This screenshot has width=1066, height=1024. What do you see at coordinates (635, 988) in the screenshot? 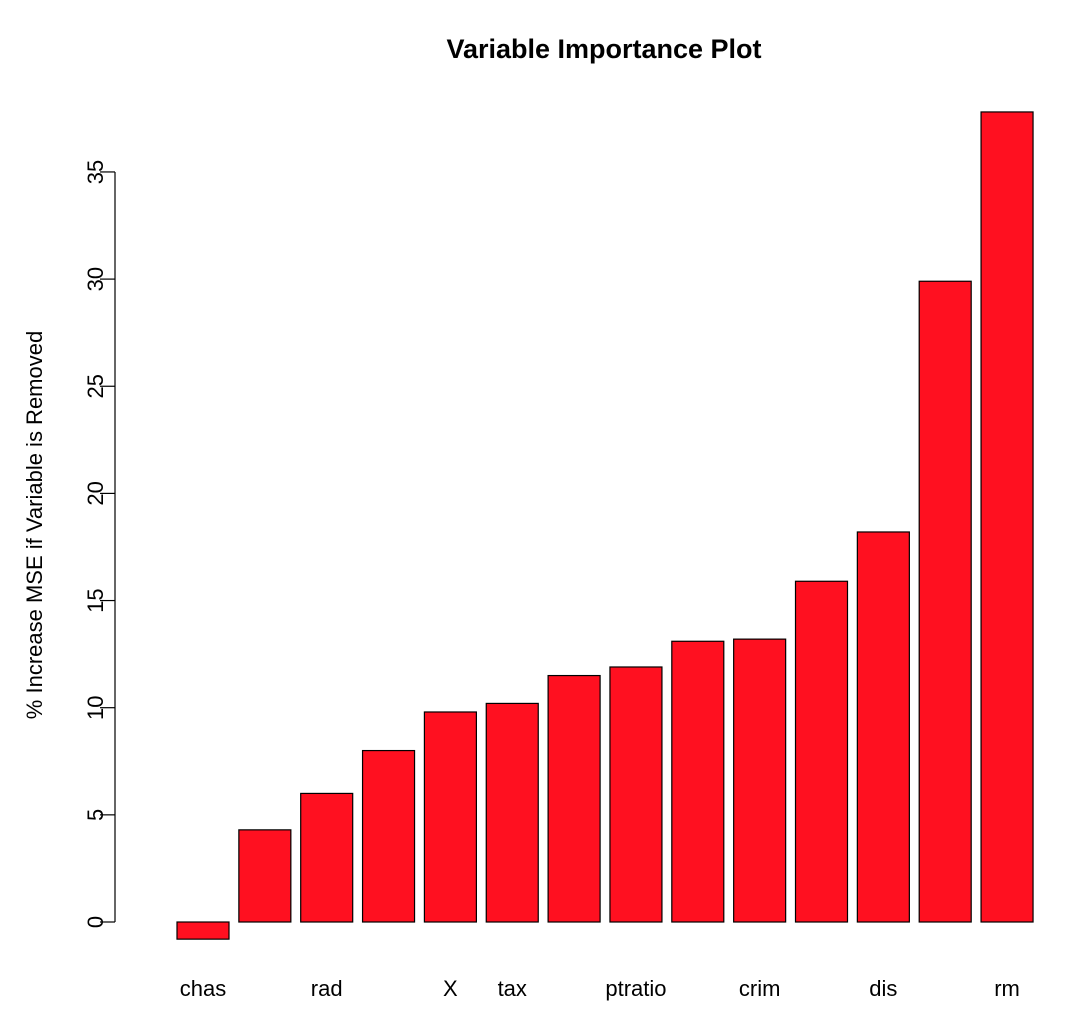
I see `x-category-label: ptratio` at bounding box center [635, 988].